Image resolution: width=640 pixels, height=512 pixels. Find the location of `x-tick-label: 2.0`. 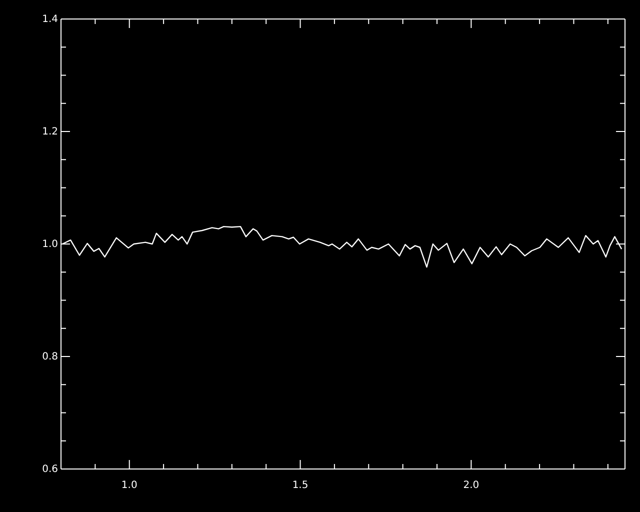

x-tick-label: 2.0 is located at coordinates (471, 486).